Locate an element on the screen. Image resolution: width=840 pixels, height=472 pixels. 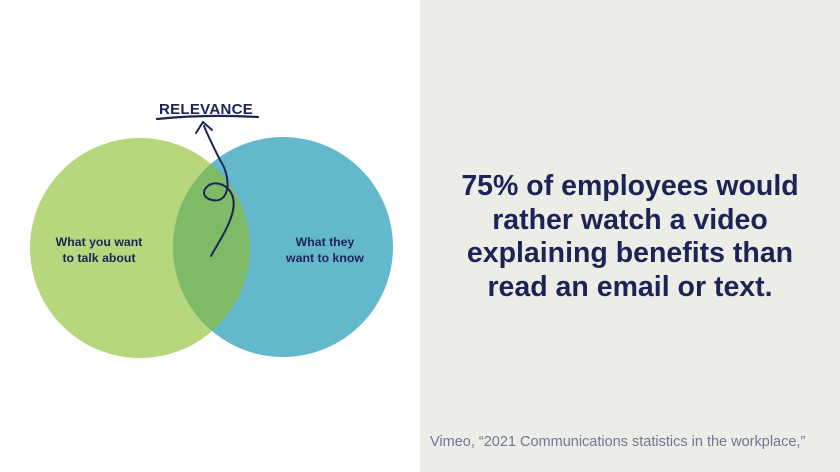
relevance-underline is located at coordinates (207, 117).